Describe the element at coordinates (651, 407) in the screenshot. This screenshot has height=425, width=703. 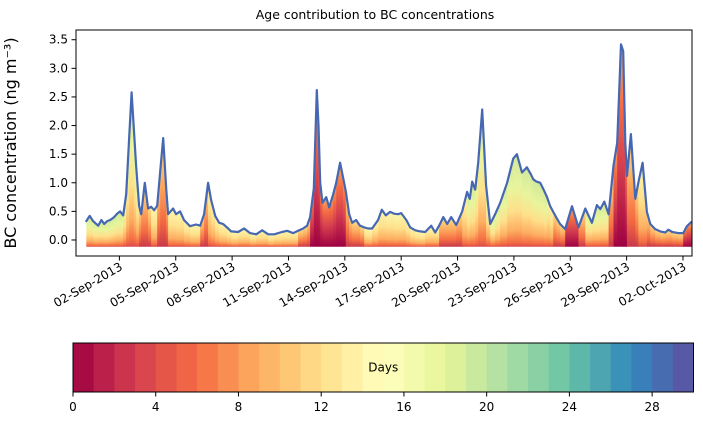
I see `colorbar-tick-label: 28` at that location.